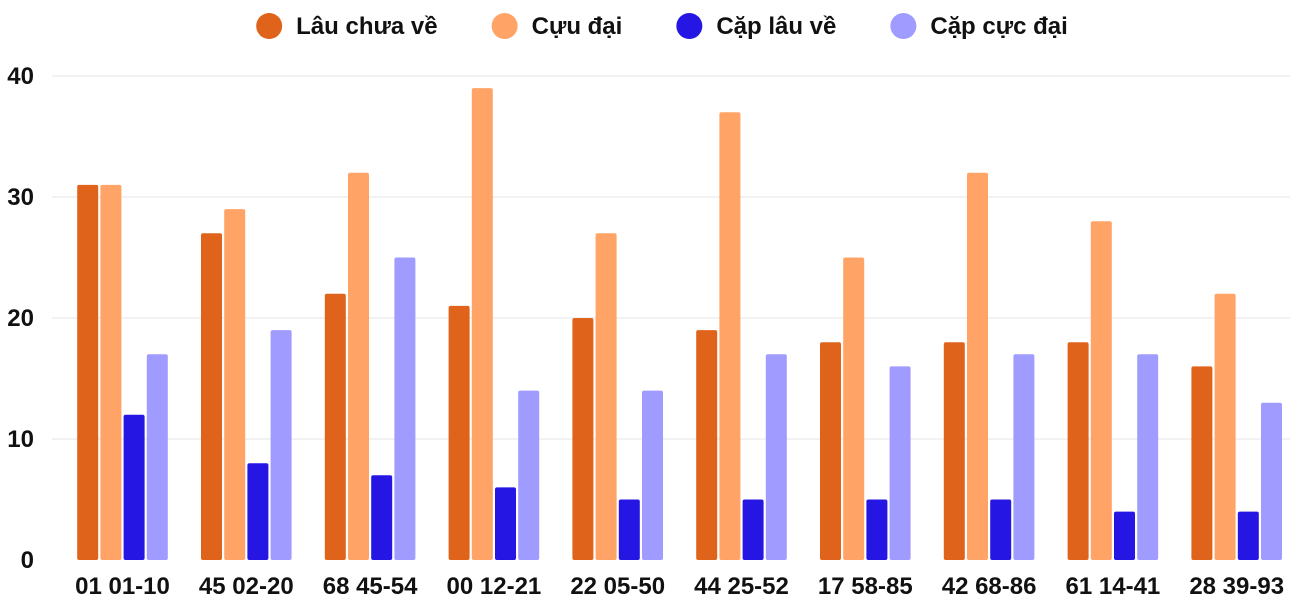 The width and height of the screenshot is (1300, 605). I want to click on legend-item: Lâu chưa về, so click(347, 26).